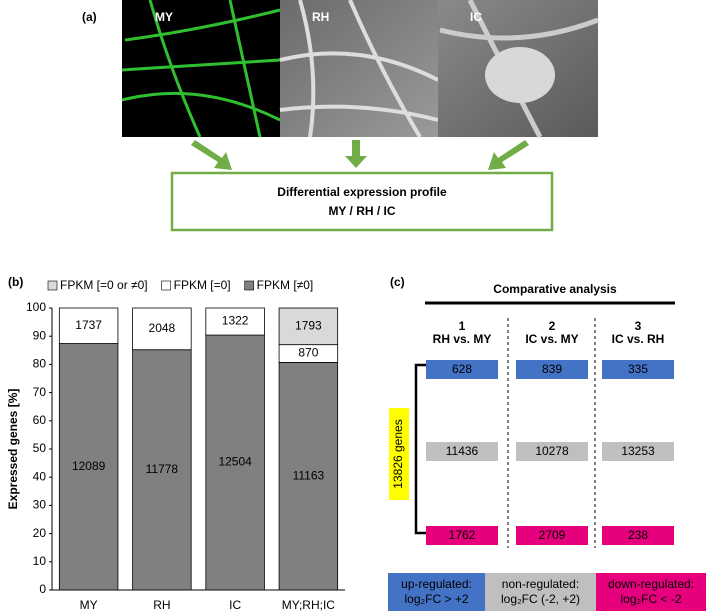 The height and width of the screenshot is (615, 709). Describe the element at coordinates (462, 339) in the screenshot. I see `column-label: RH vs. MY` at that location.